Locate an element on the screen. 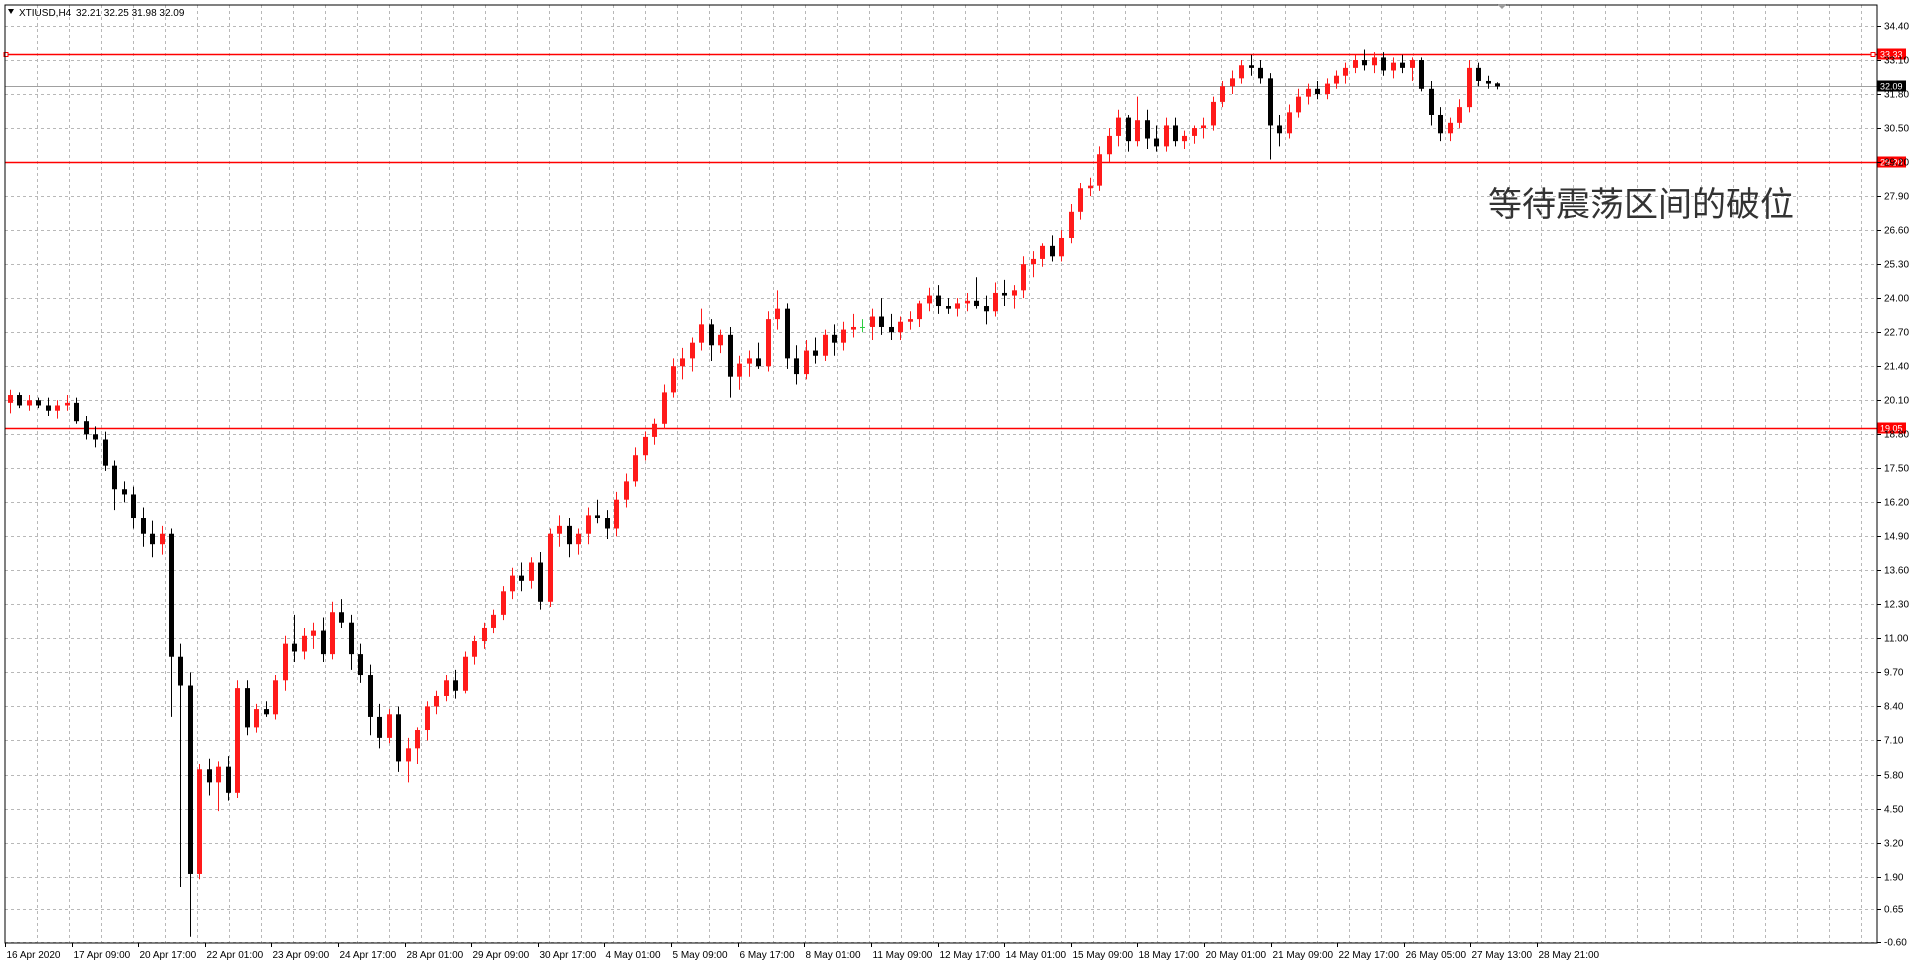  y-tick-label: 18.80 is located at coordinates (1896, 435).